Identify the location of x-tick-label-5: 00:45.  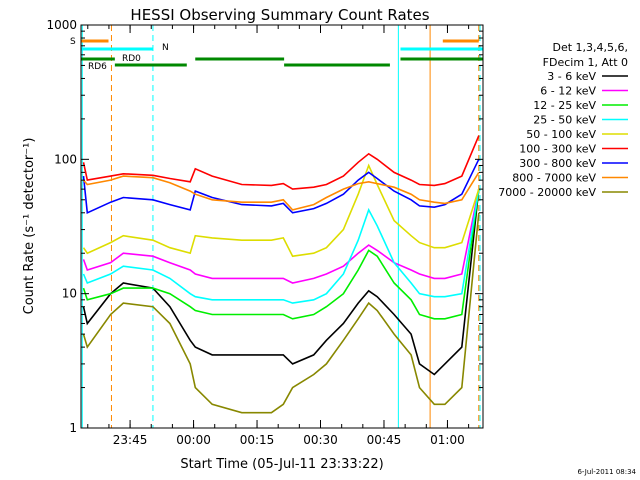
(384, 440).